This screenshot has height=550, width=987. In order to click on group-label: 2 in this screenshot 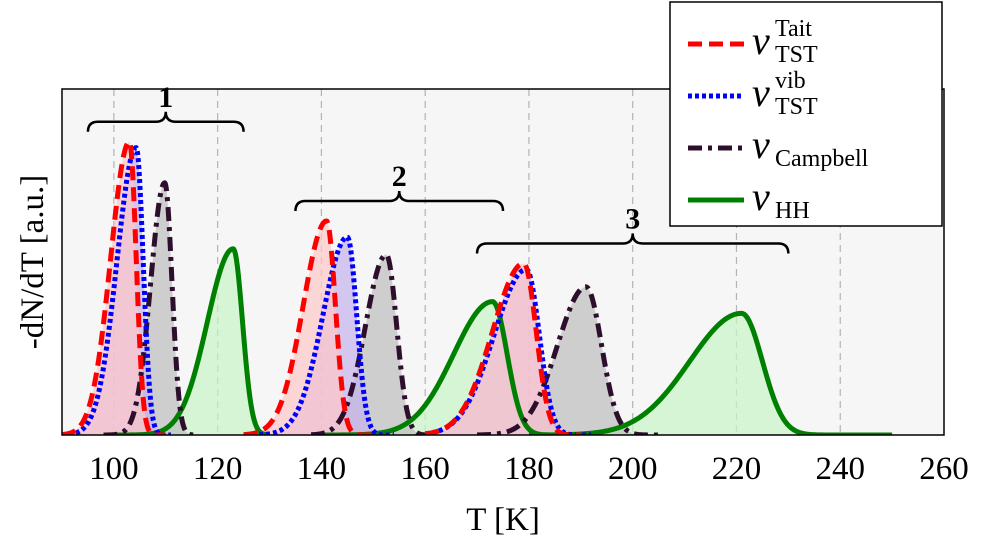, I will do `click(399, 176)`.